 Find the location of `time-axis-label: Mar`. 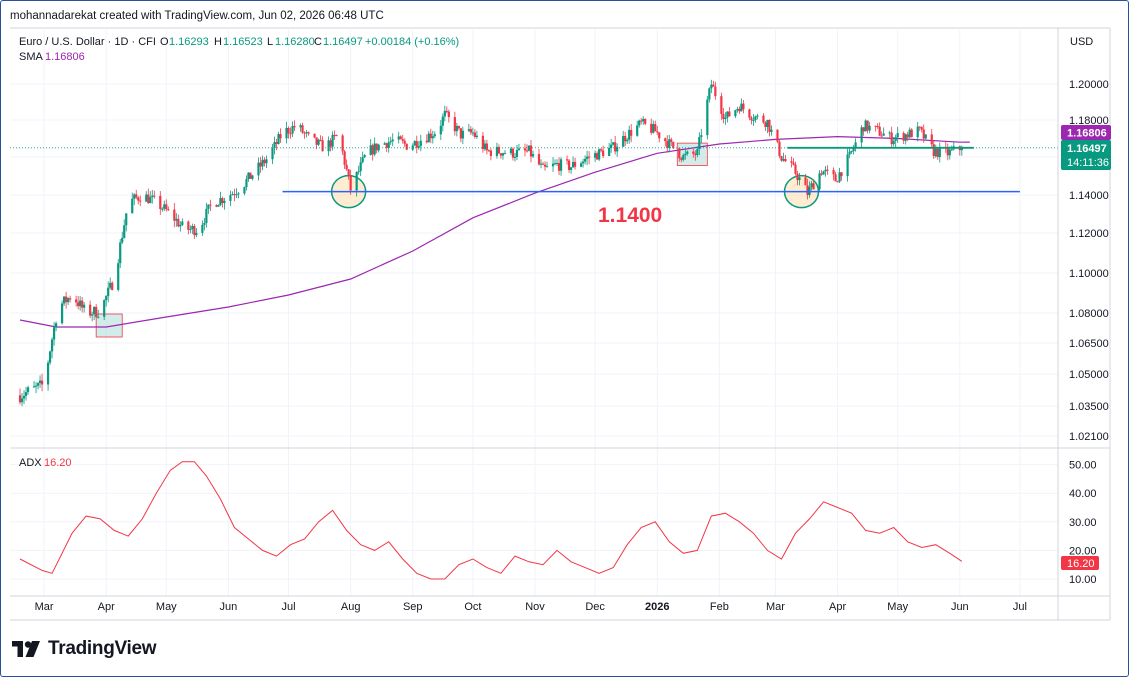

time-axis-label: Mar is located at coordinates (775, 607).